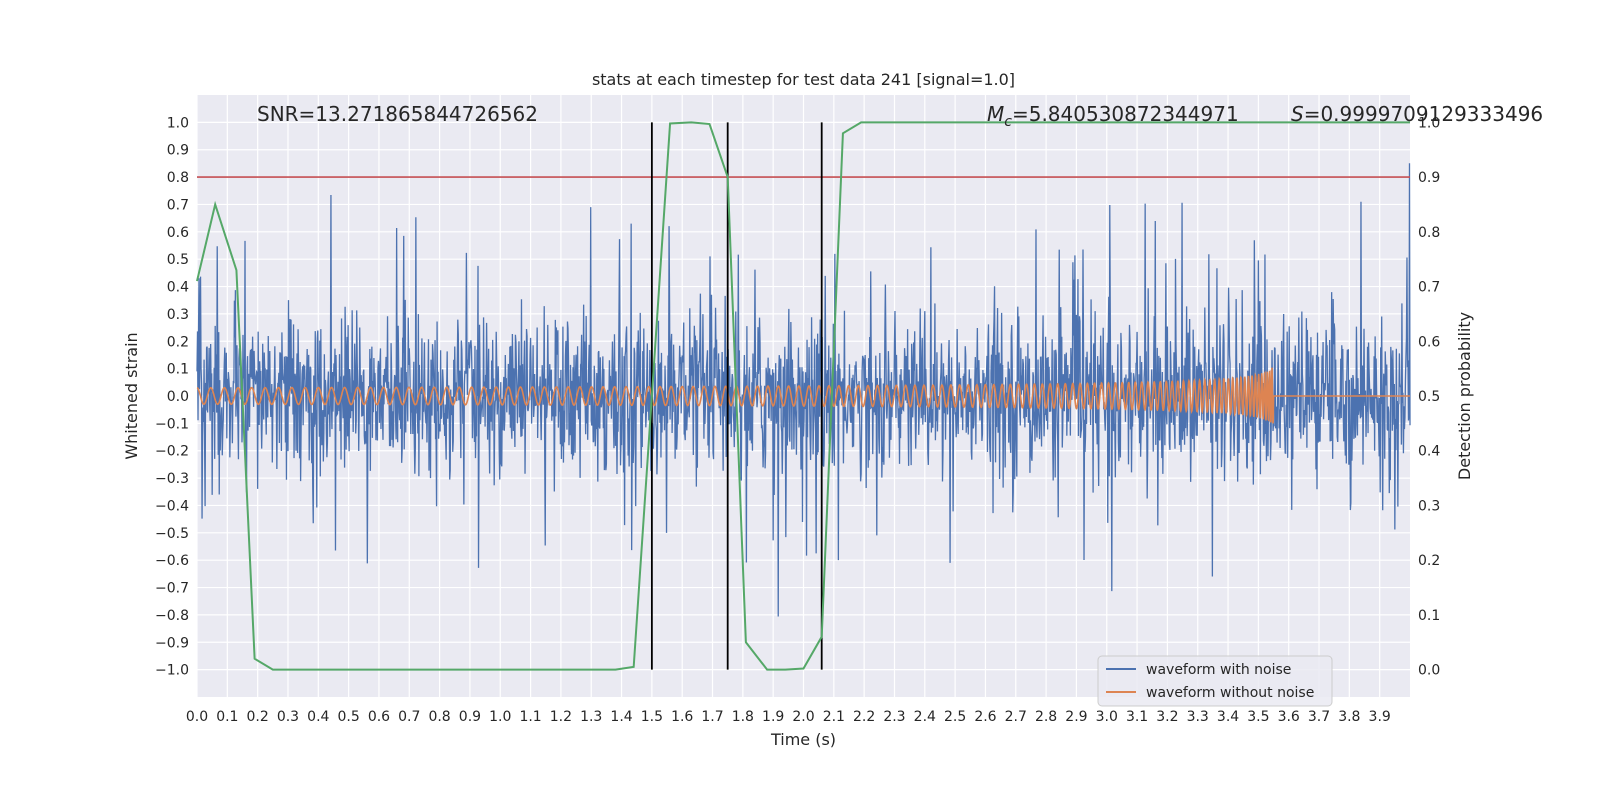 This screenshot has height=800, width=1600. What do you see at coordinates (172, 506) in the screenshot?
I see `y-tick-label: −0.4` at bounding box center [172, 506].